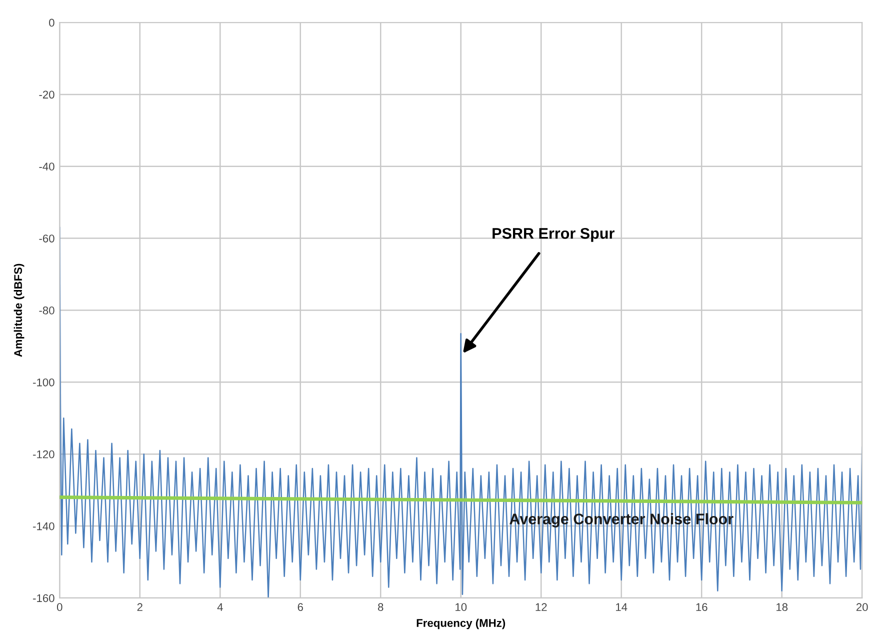  I want to click on x-axis-title: Frequency (MHz), so click(461, 624).